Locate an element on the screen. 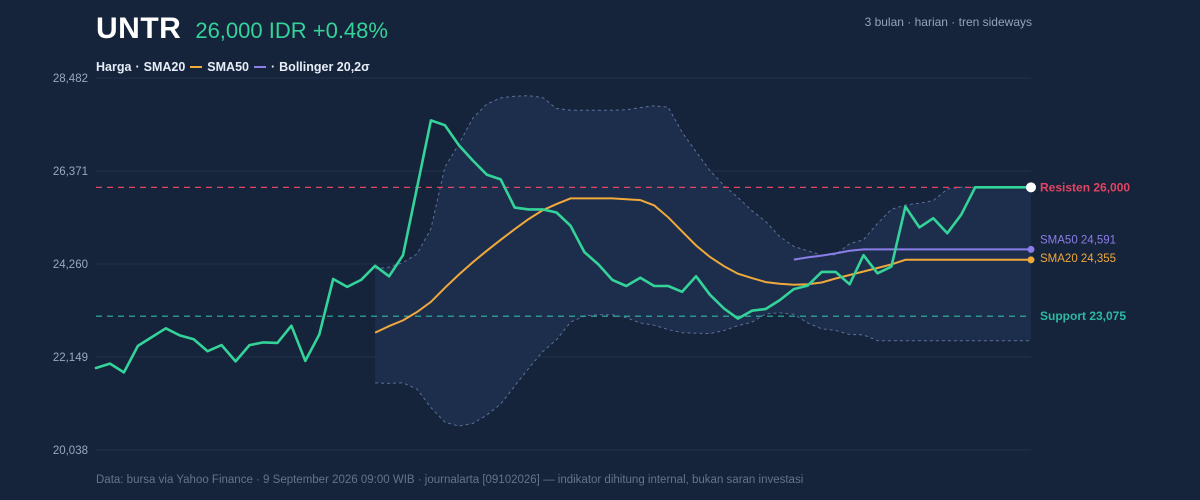 The image size is (1200, 500). sma50-line is located at coordinates (912, 254).